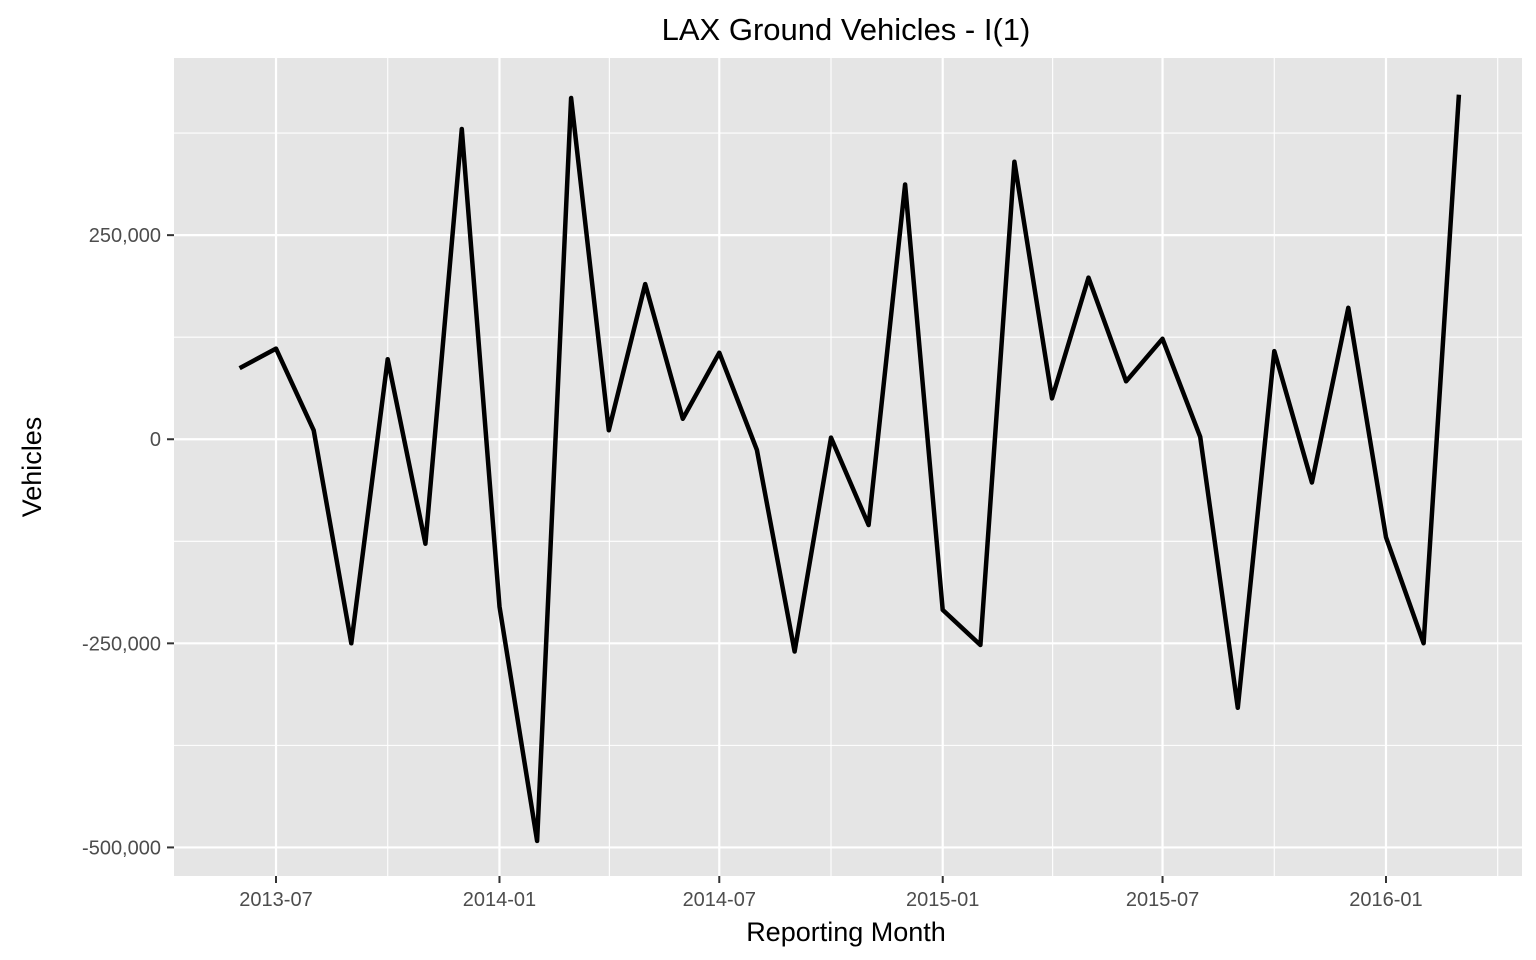  What do you see at coordinates (942, 900) in the screenshot?
I see `x-tick-label: 2015-01` at bounding box center [942, 900].